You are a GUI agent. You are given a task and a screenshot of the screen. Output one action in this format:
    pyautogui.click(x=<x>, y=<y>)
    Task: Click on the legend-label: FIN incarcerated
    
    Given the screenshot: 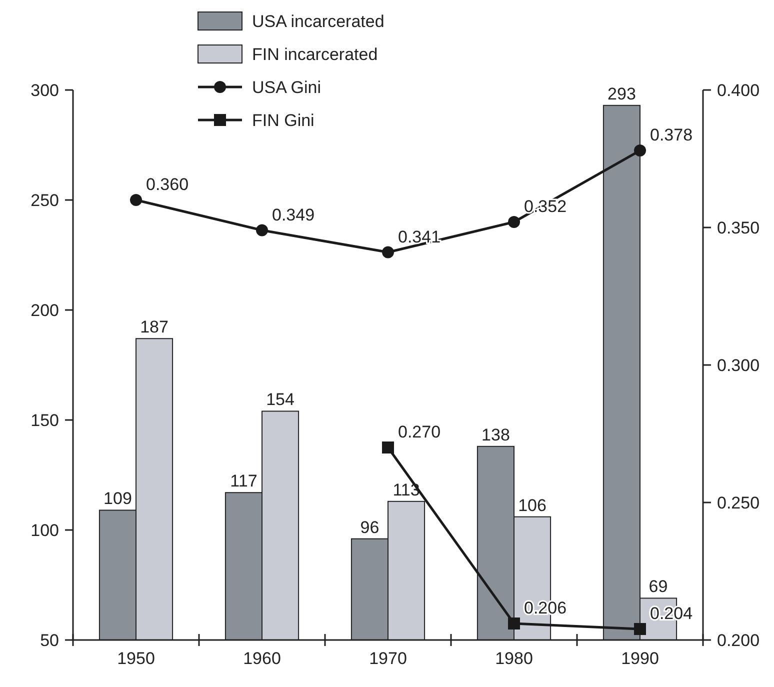 What is the action you would take?
    pyautogui.click(x=315, y=54)
    